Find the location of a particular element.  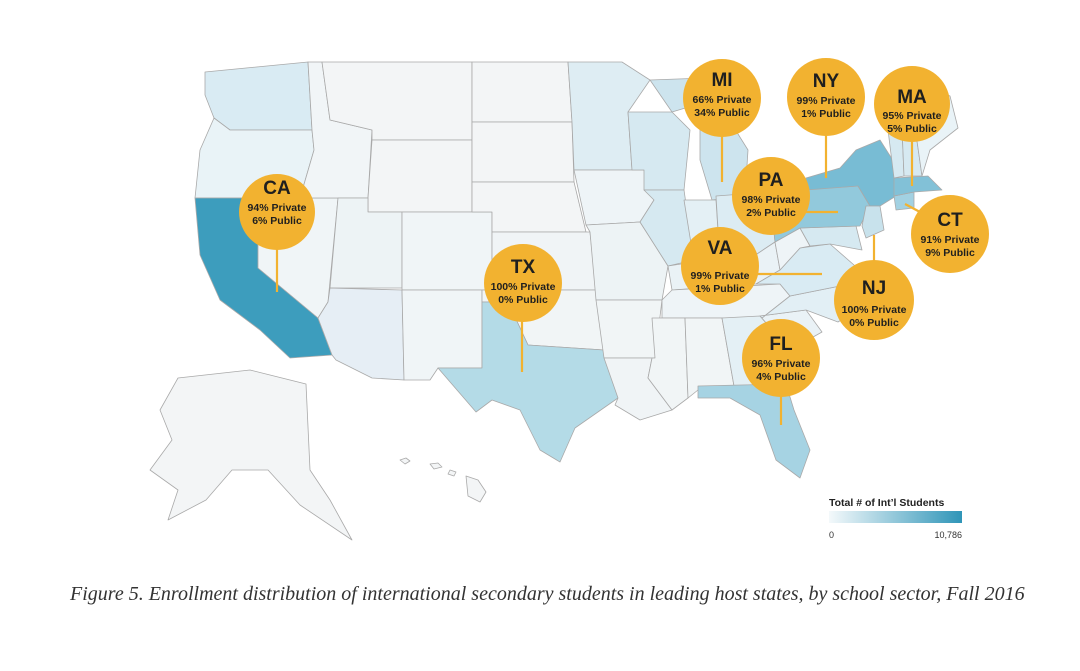

state-tx is located at coordinates (528, 382).